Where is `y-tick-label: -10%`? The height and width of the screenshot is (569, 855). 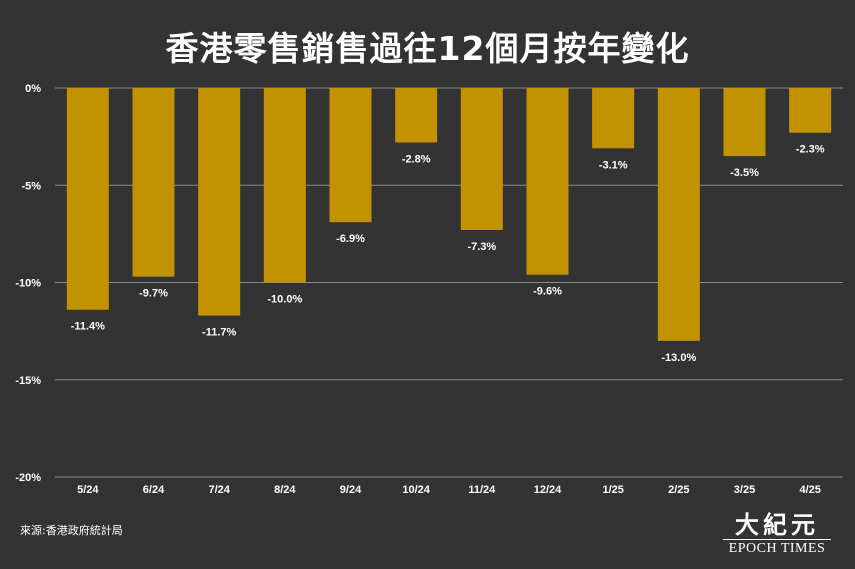 y-tick-label: -10% is located at coordinates (28, 284).